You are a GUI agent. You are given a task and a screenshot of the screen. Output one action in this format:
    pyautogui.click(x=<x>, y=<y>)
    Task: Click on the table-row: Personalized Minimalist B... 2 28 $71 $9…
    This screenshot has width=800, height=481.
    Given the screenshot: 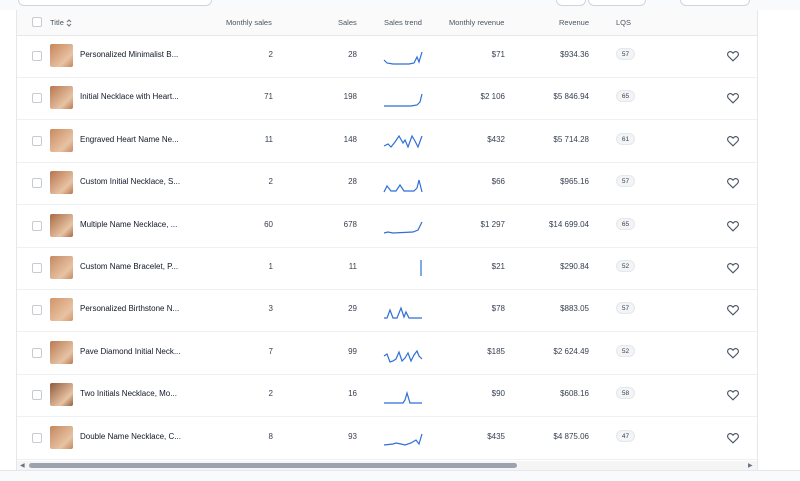 What is the action you would take?
    pyautogui.click(x=387, y=56)
    